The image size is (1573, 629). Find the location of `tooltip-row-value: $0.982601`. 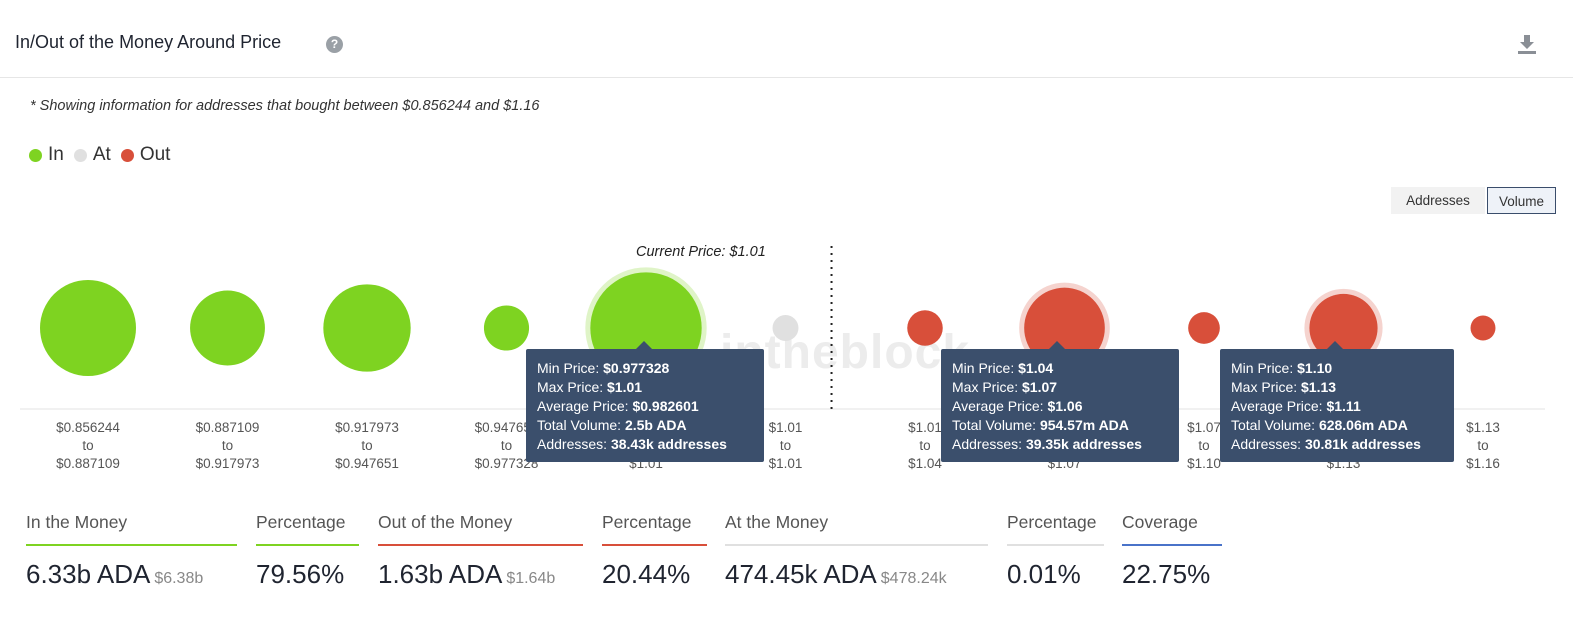

tooltip-row-value: $0.982601 is located at coordinates (665, 406).